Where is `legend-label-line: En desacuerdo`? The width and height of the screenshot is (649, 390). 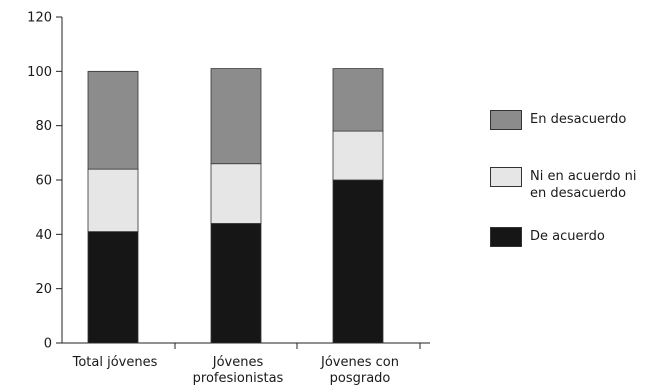
legend-label-line: En desacuerdo is located at coordinates (578, 119).